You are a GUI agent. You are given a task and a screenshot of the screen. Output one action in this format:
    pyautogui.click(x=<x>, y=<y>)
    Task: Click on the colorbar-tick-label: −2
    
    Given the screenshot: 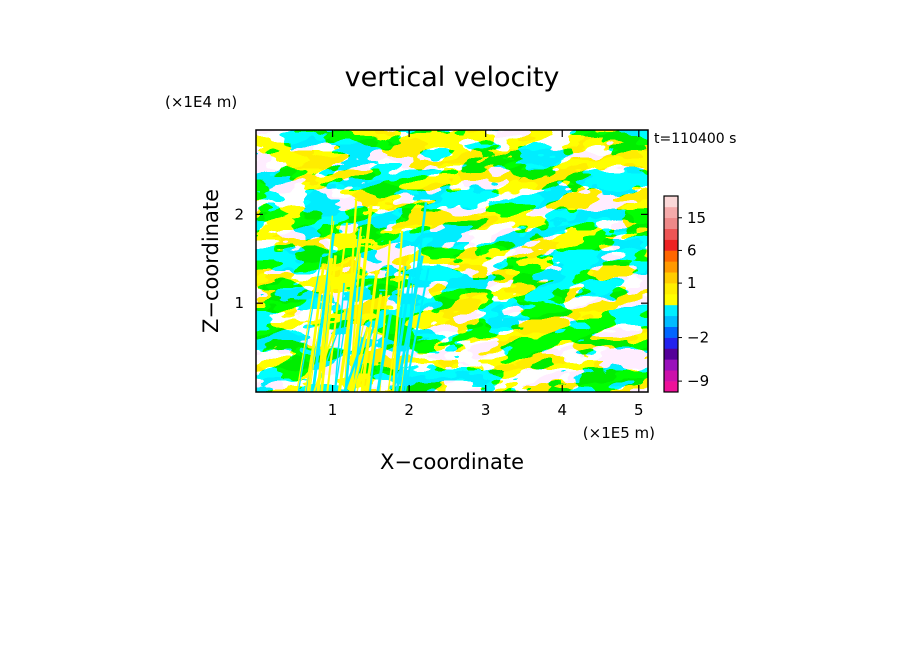 What is the action you would take?
    pyautogui.click(x=698, y=338)
    